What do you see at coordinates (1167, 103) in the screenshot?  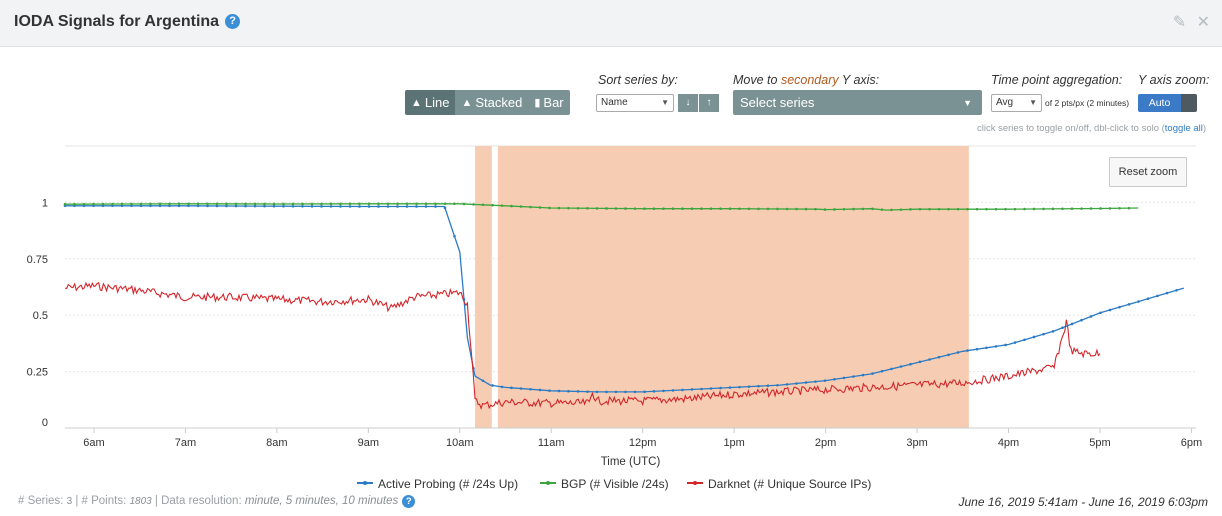 I see `y-zoom-toggle: Auto` at bounding box center [1167, 103].